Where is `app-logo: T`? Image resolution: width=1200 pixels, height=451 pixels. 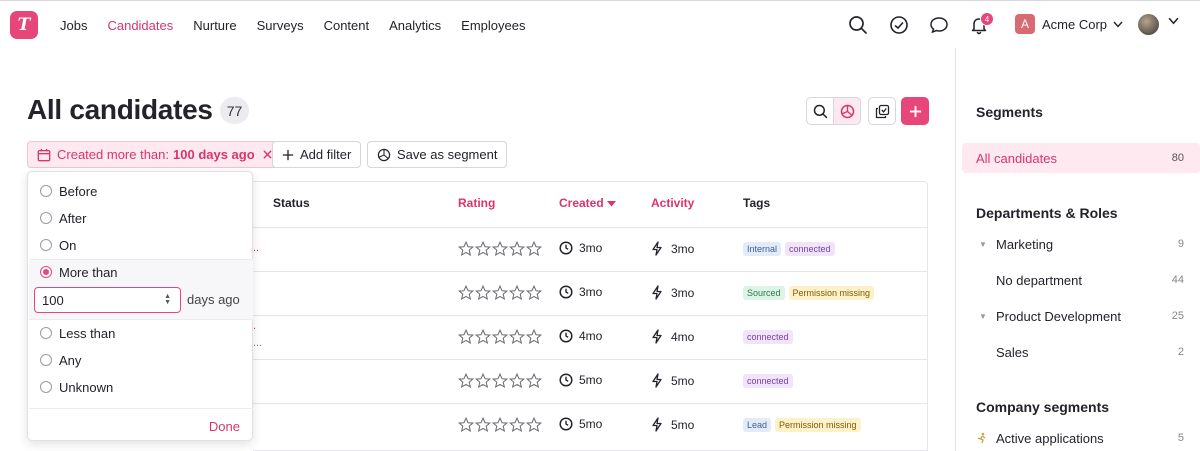
app-logo: T is located at coordinates (24, 25).